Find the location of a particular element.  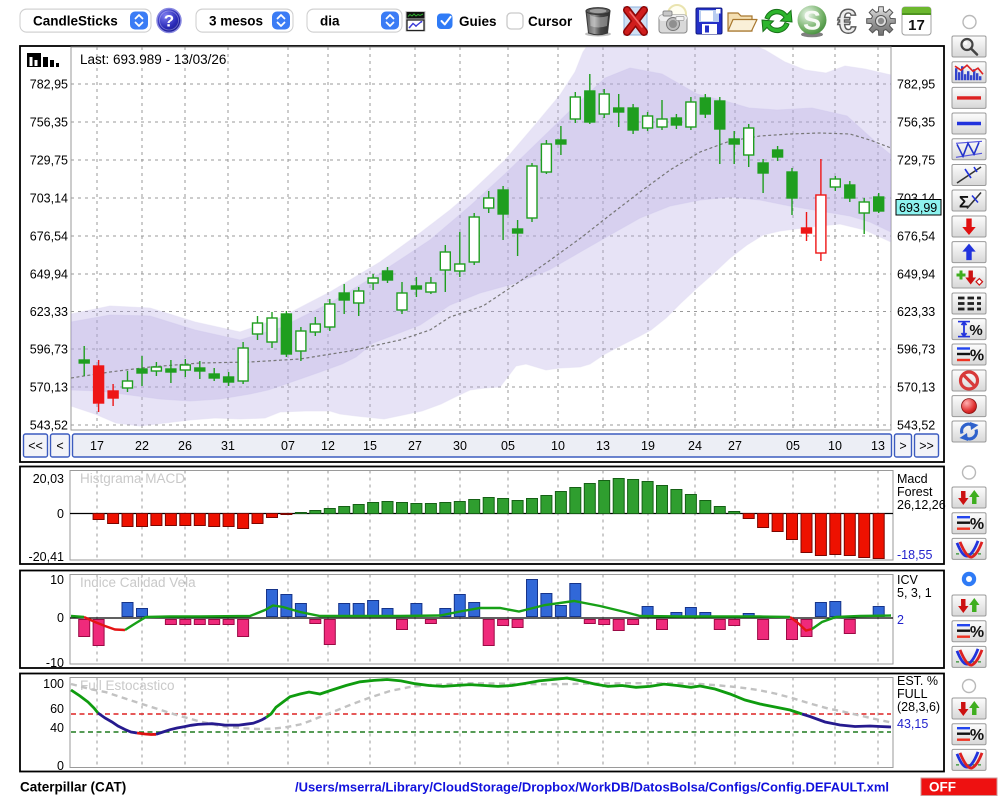

svg-text: Last: 693.989 - 13/03/26 is located at coordinates (153, 59).